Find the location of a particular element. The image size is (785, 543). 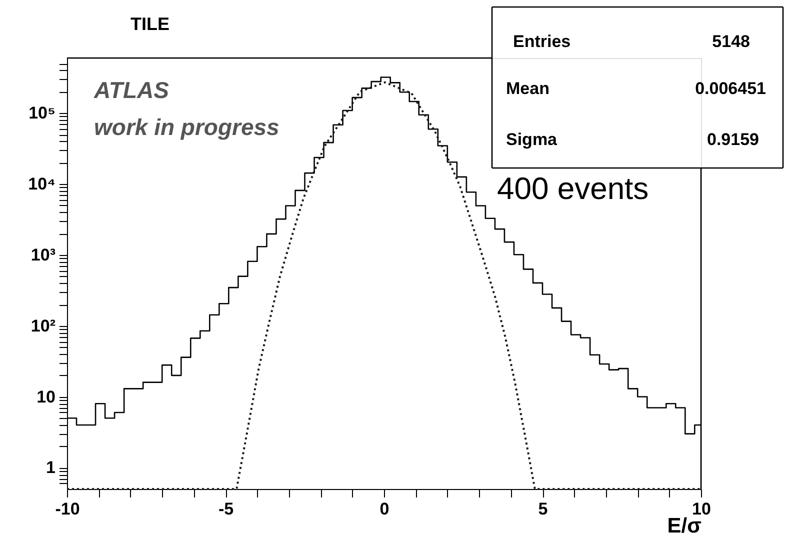

y-tick-label: 1 is located at coordinates (51, 468).